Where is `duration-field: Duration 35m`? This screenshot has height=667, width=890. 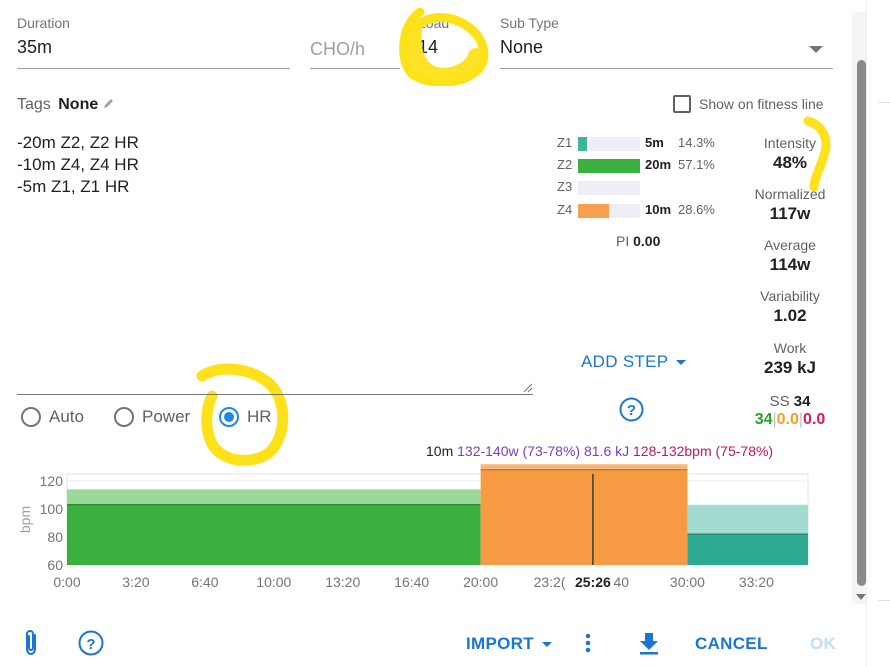
duration-field: Duration 35m is located at coordinates (153, 42).